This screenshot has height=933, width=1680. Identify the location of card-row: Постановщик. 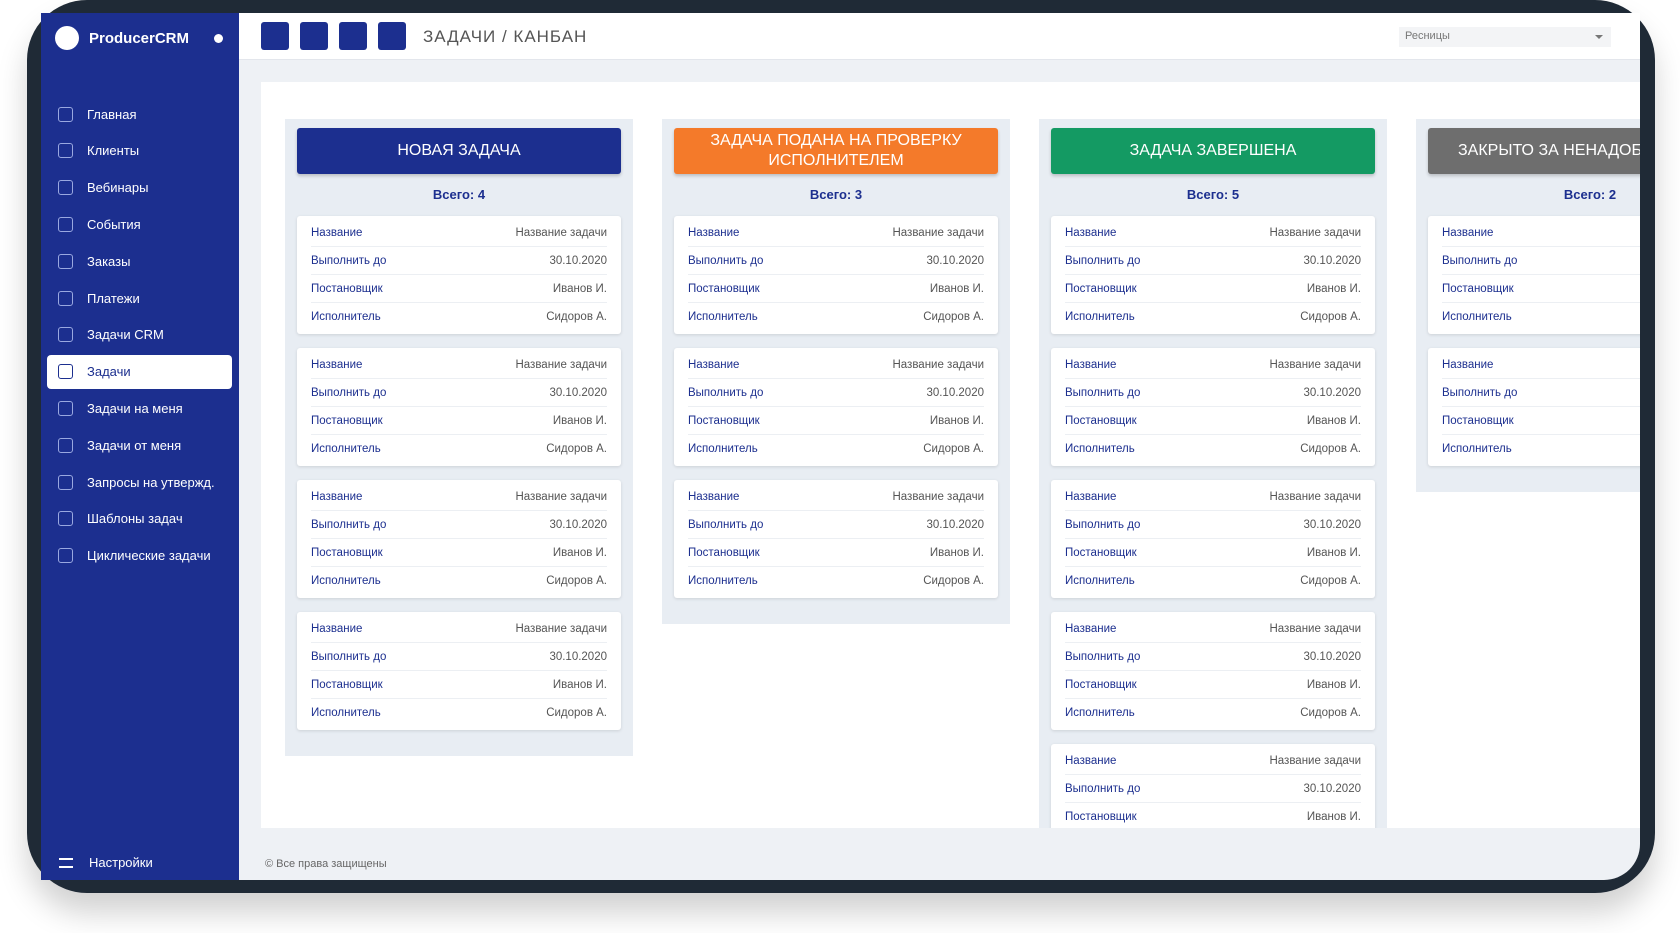
(1541, 421).